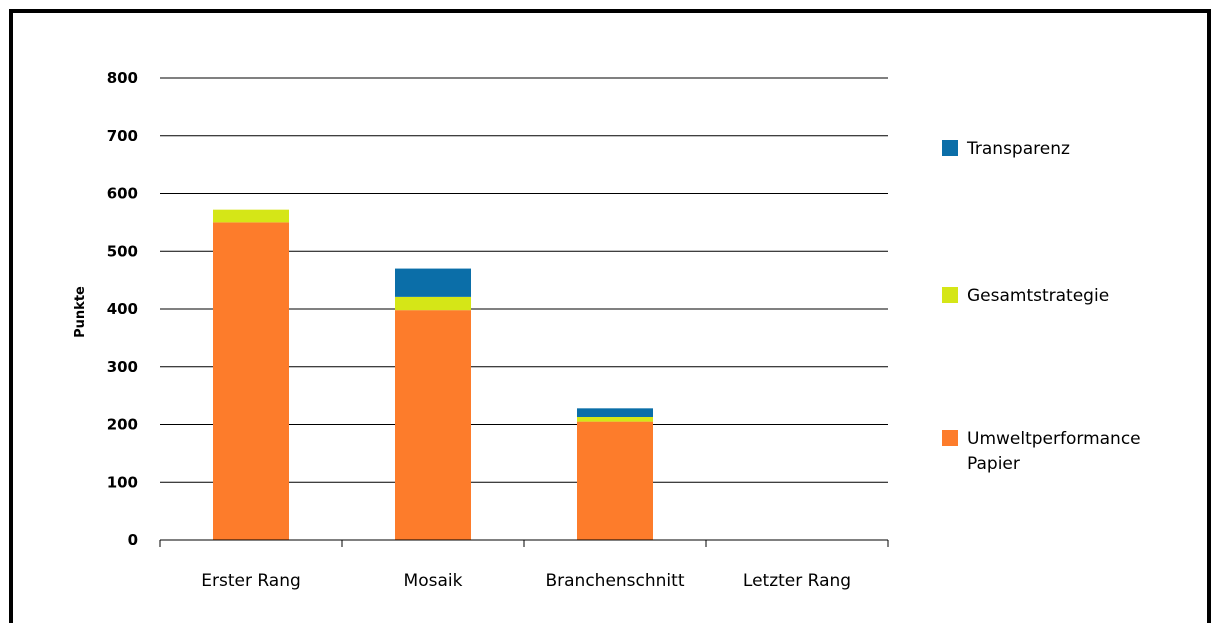  I want to click on legend-label-line: Gesamtstrategie, so click(1038, 296).